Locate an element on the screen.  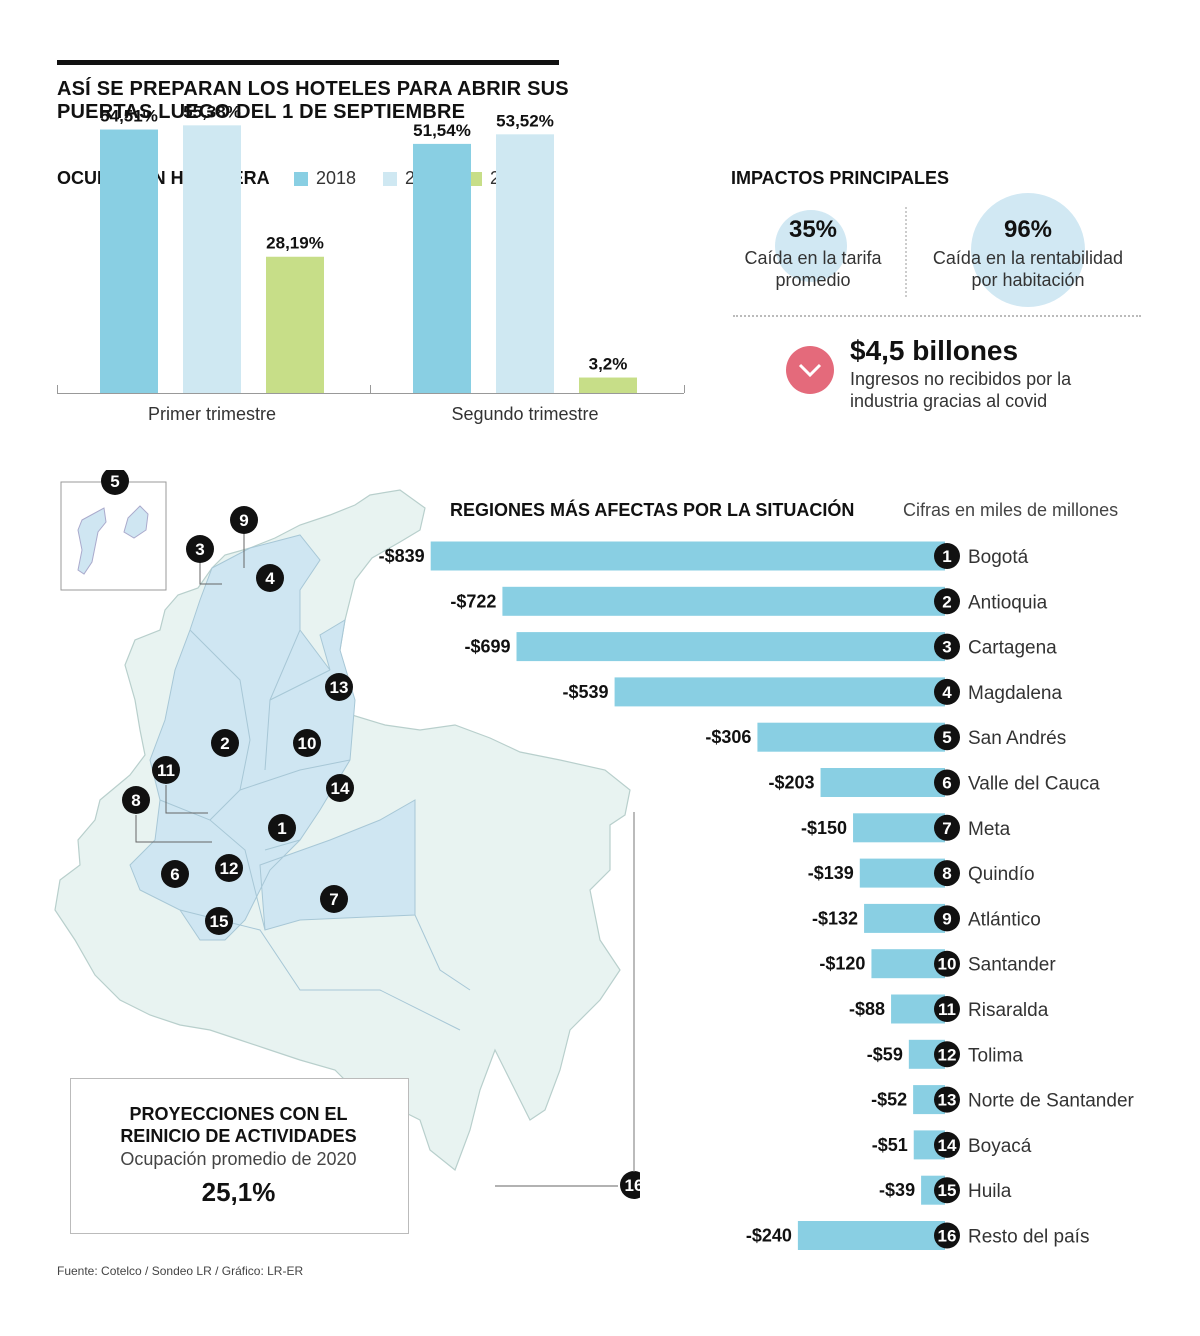
region-value-label: -$839 is located at coordinates (402, 556).